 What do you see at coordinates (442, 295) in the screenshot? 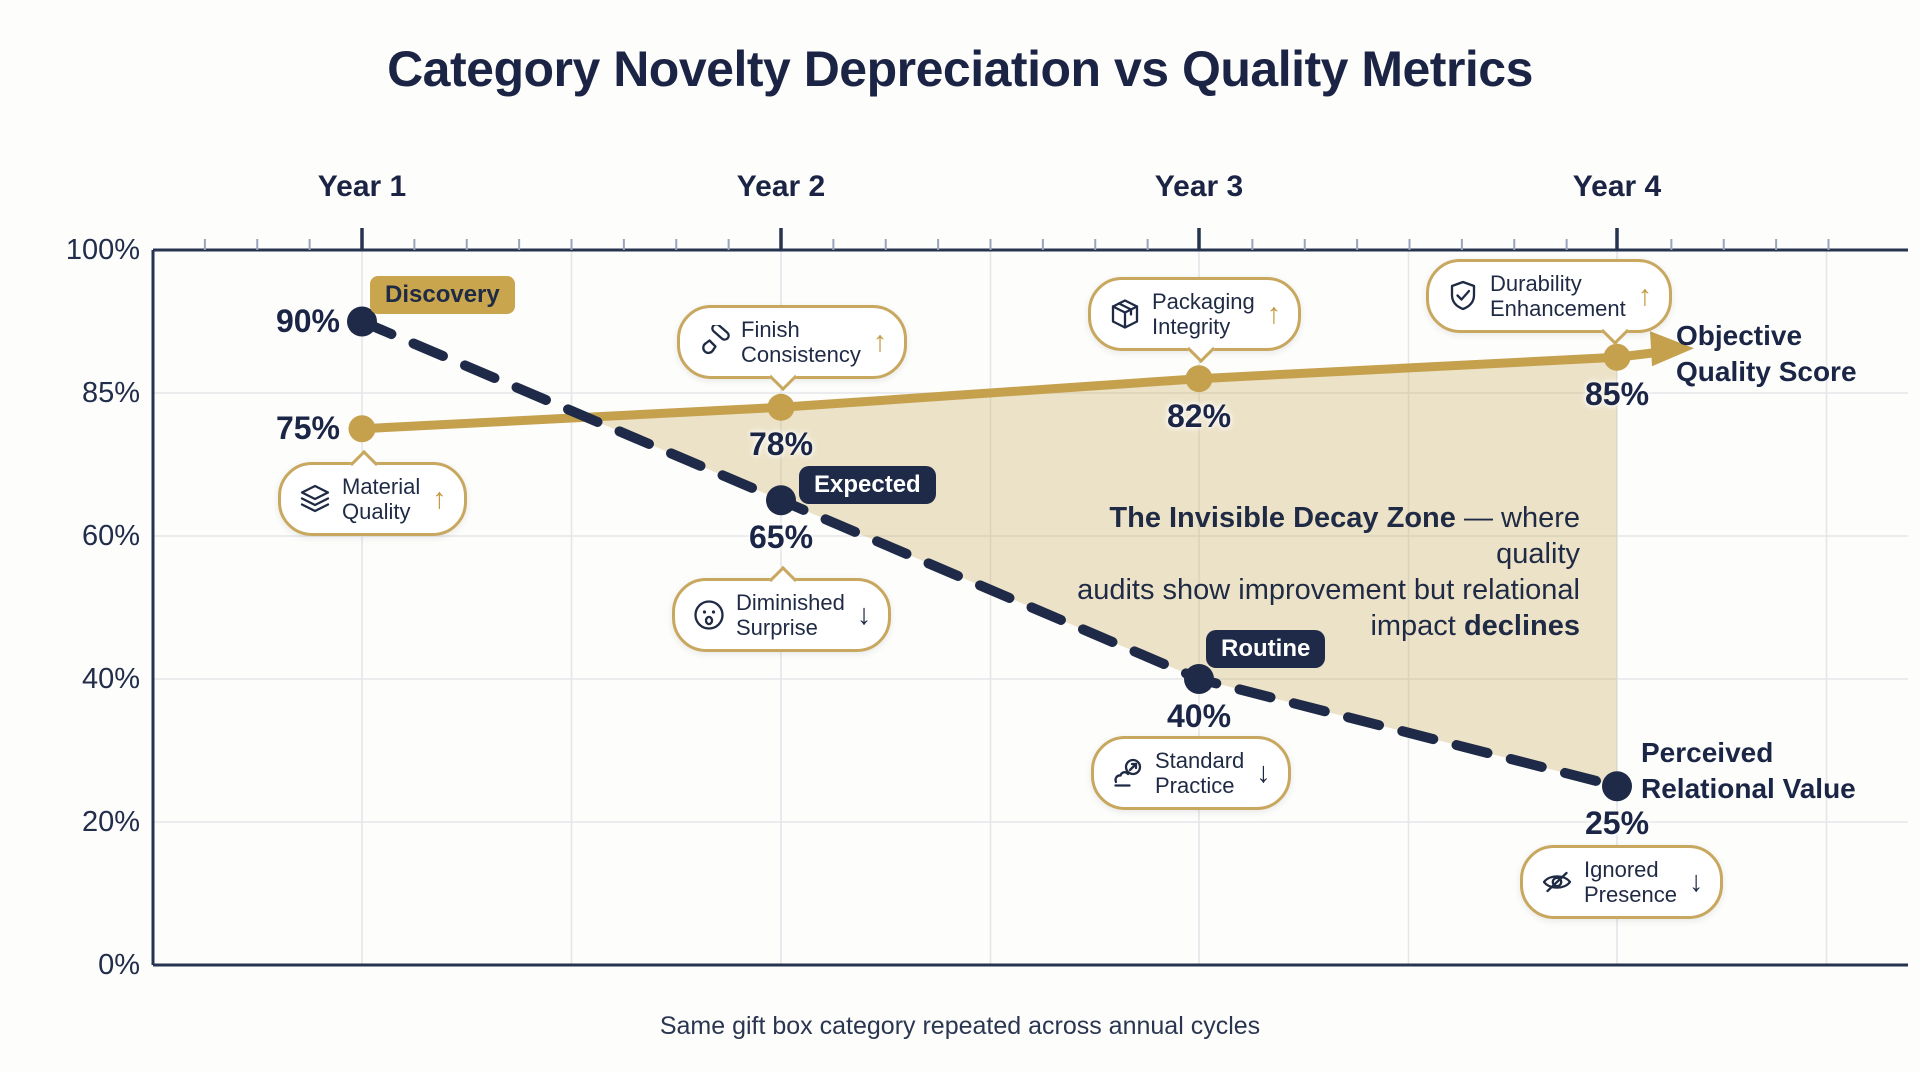
I see `stage-badge-discovery: Discovery` at bounding box center [442, 295].